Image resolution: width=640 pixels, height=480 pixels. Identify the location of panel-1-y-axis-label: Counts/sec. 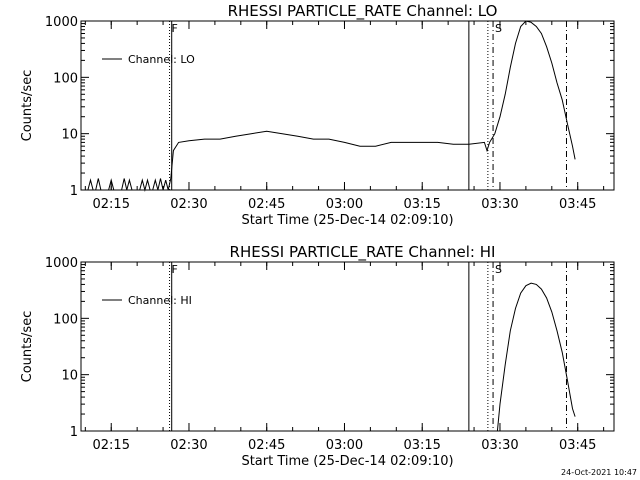
(27, 106).